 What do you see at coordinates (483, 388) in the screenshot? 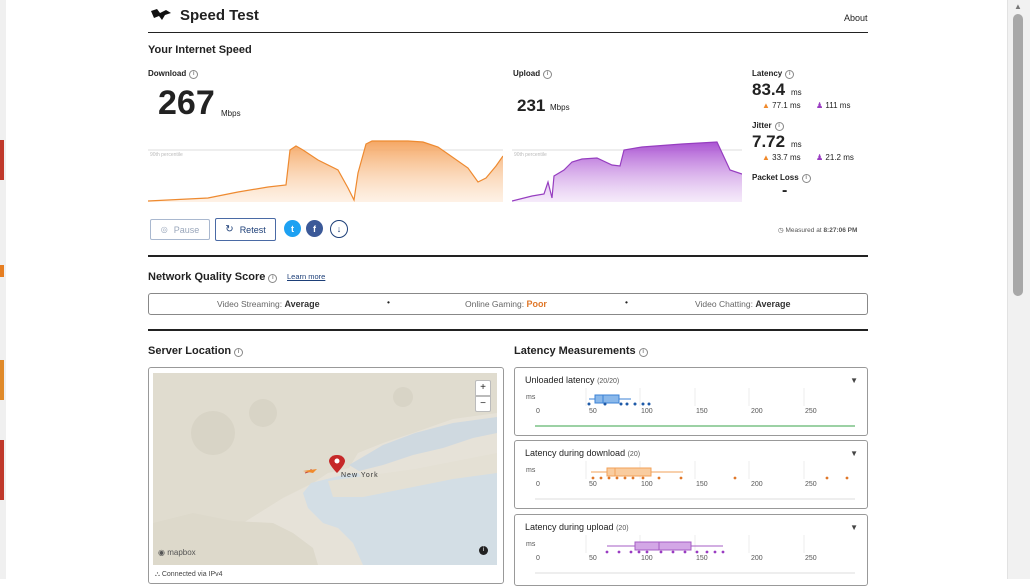
I see `zoom-in-button: +` at bounding box center [483, 388].